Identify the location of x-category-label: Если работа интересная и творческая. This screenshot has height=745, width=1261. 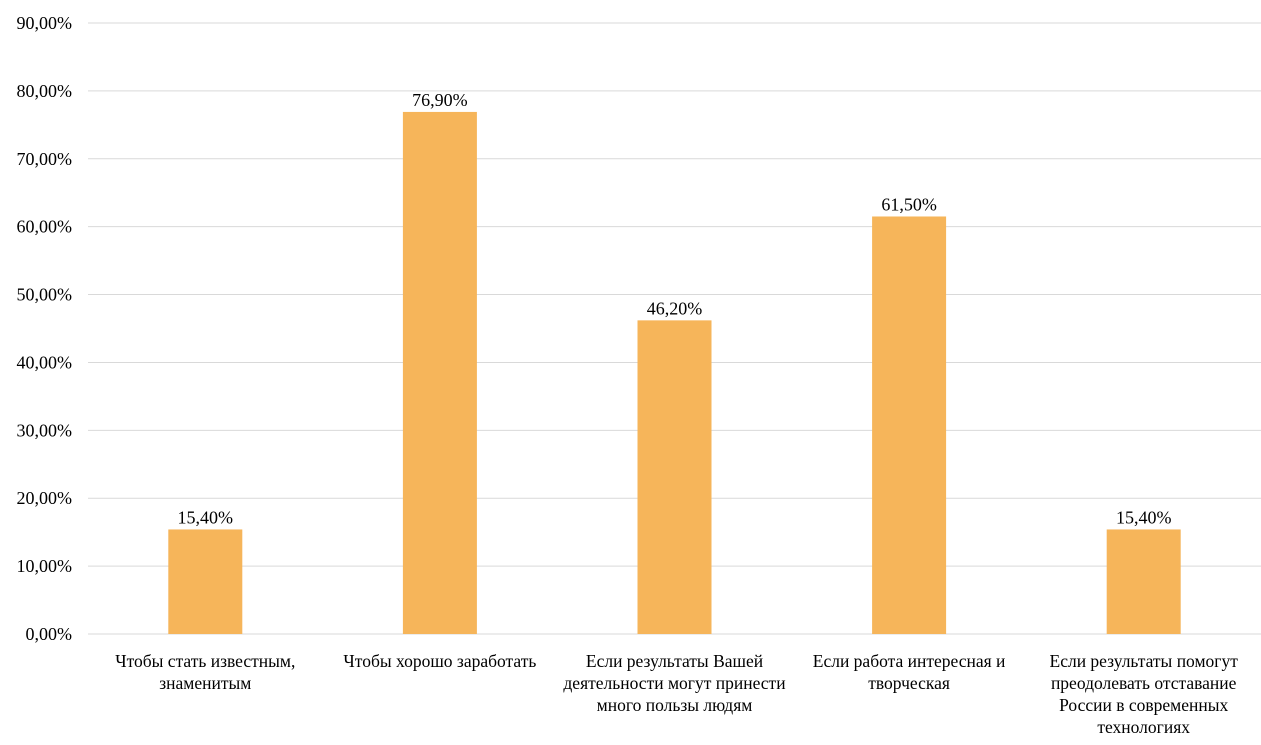
(909, 672).